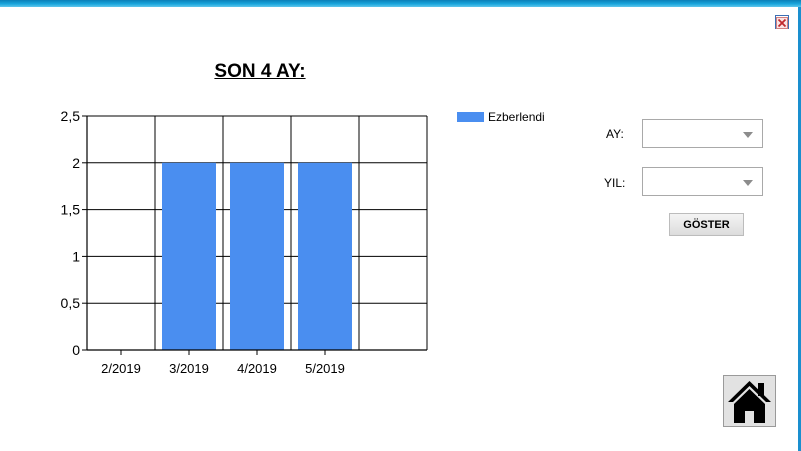 This screenshot has height=451, width=801. Describe the element at coordinates (615, 183) in the screenshot. I see `year-label: YIL:` at that location.